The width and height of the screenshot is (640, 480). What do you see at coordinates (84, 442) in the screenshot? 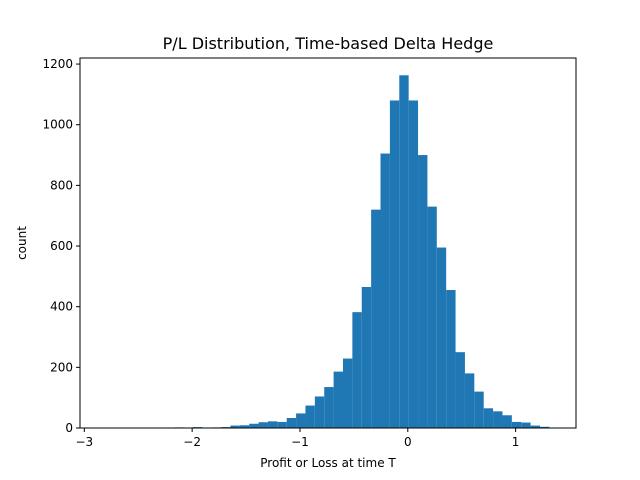
I see `x-tick-label: −3` at bounding box center [84, 442].